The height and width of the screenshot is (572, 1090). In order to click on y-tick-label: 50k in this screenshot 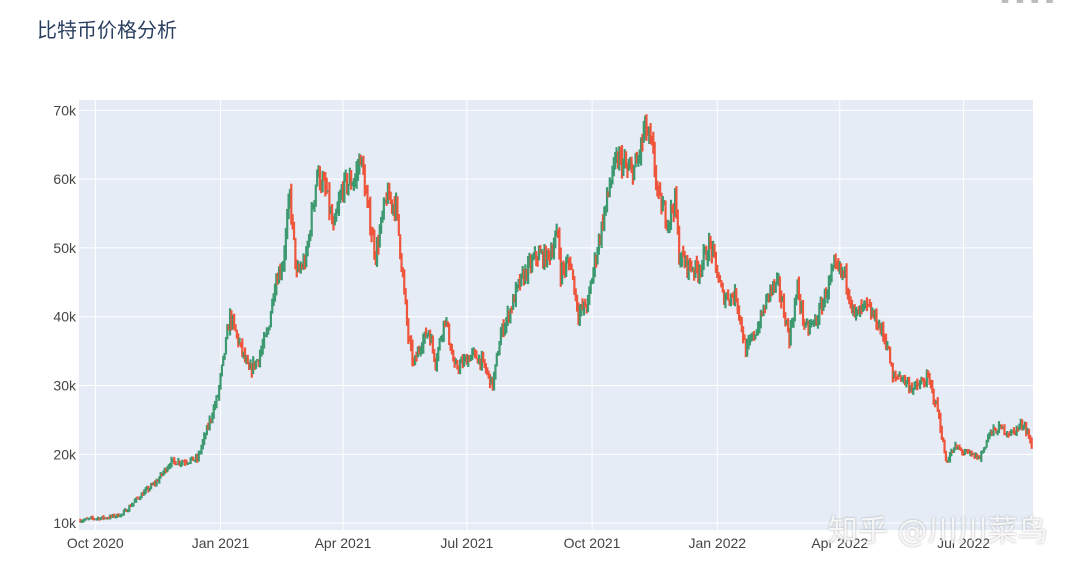, I will do `click(65, 248)`.